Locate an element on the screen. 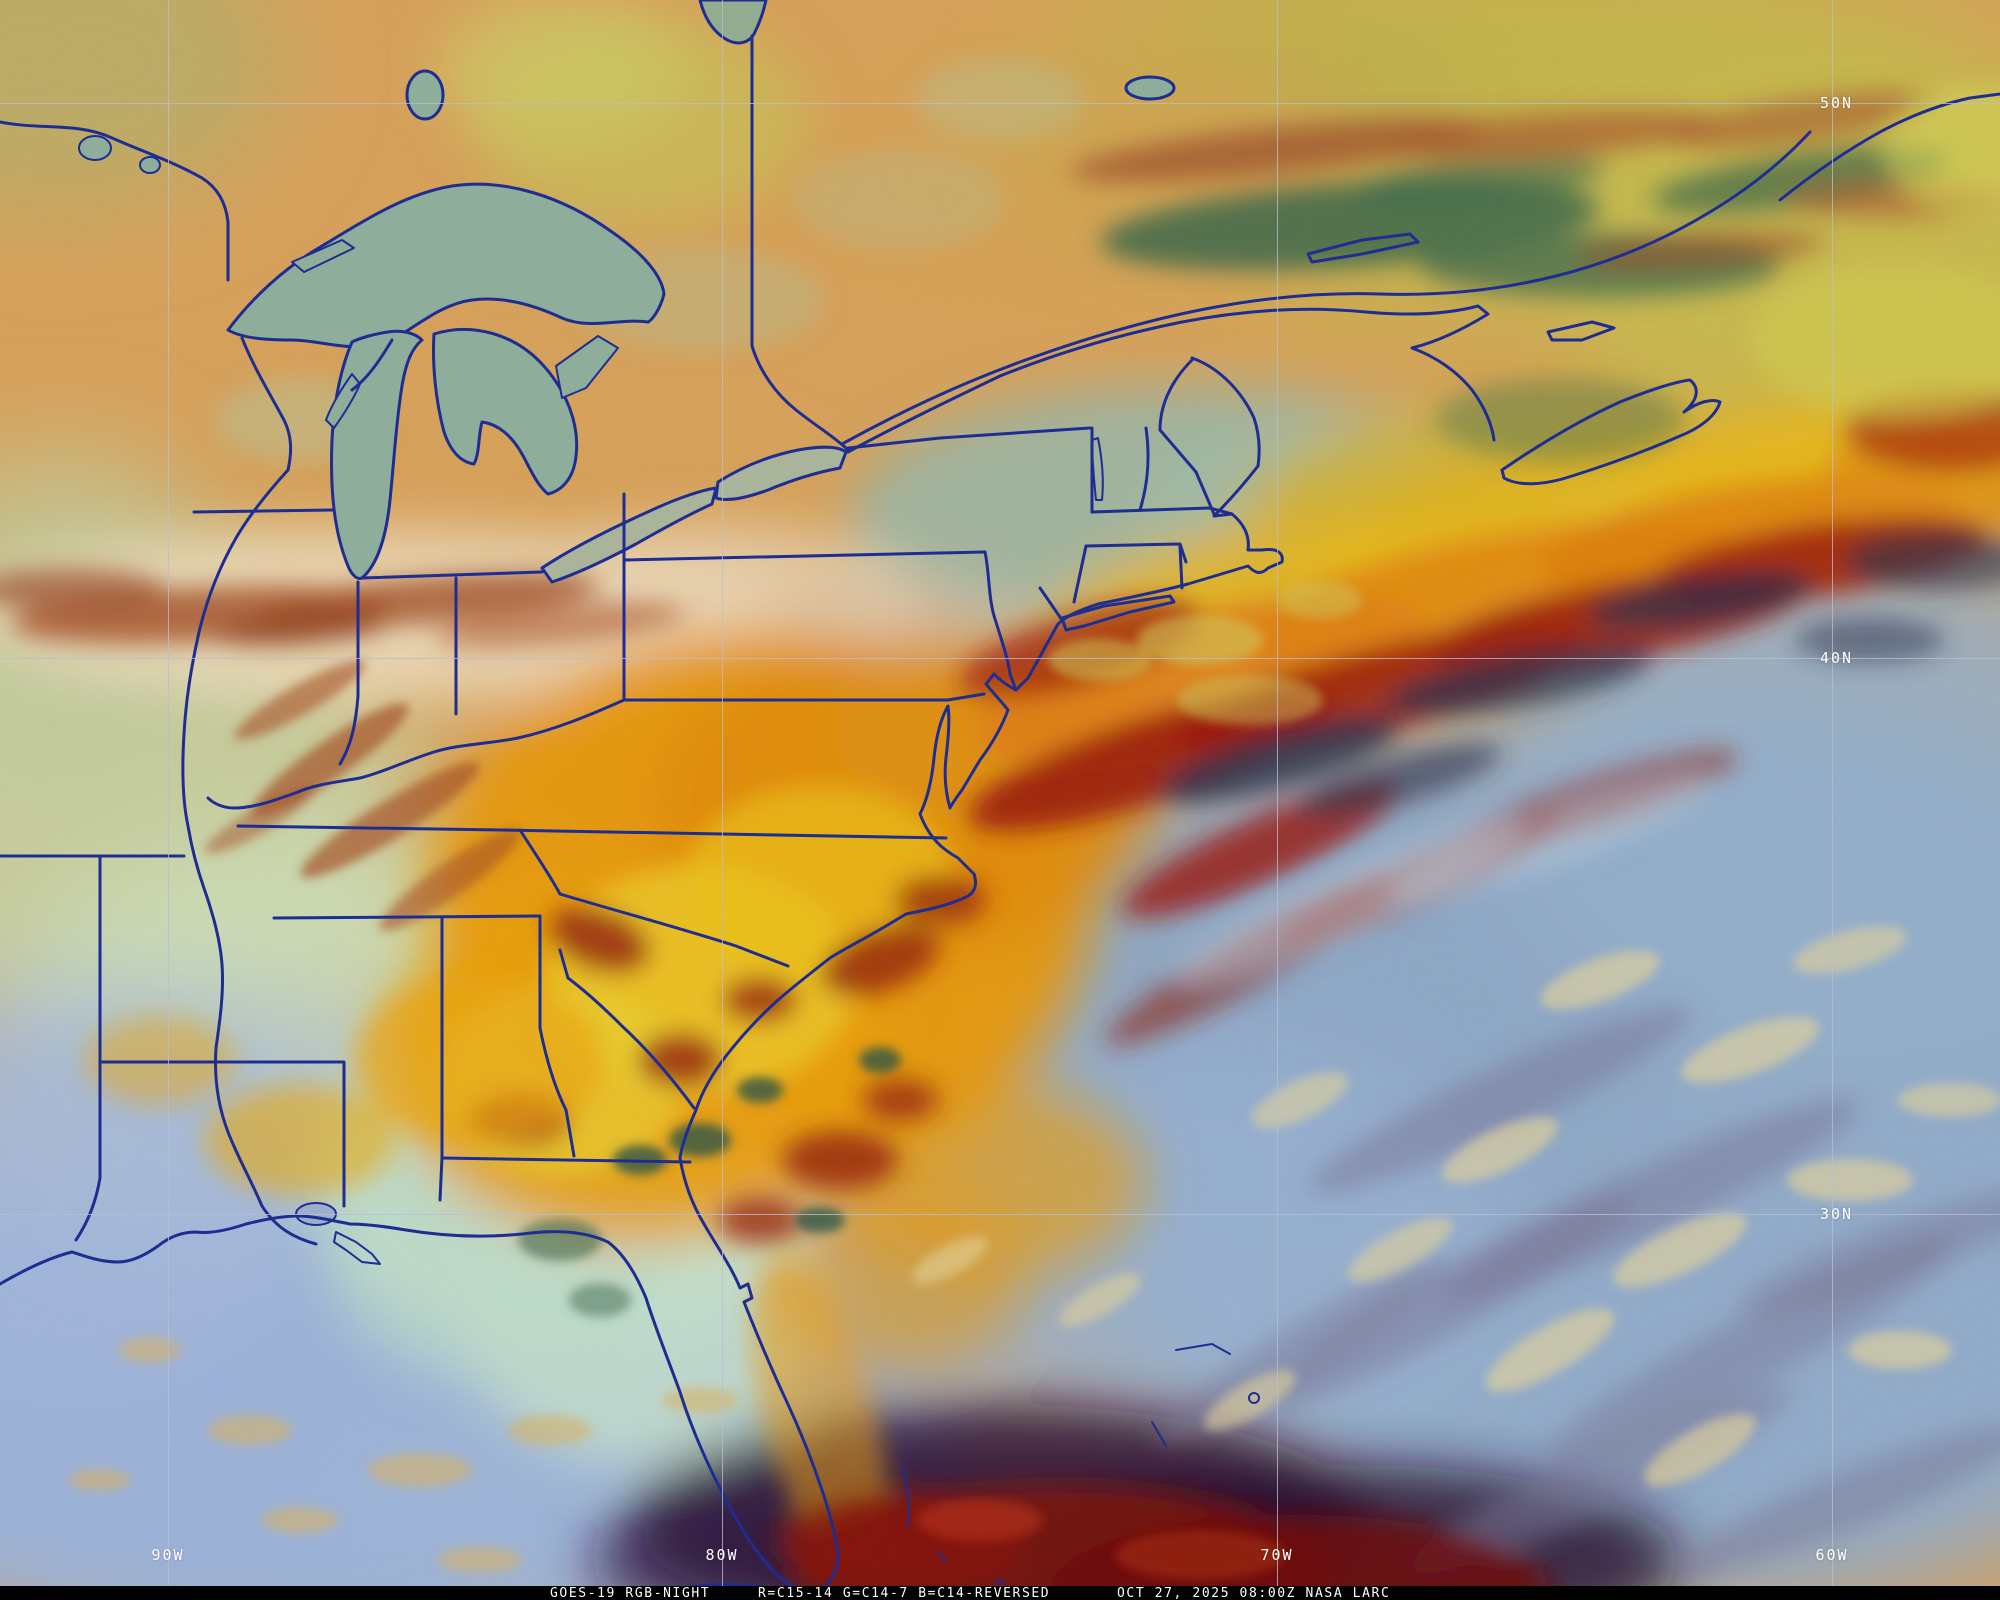  bahamas-andros is located at coordinates (905, 1497).